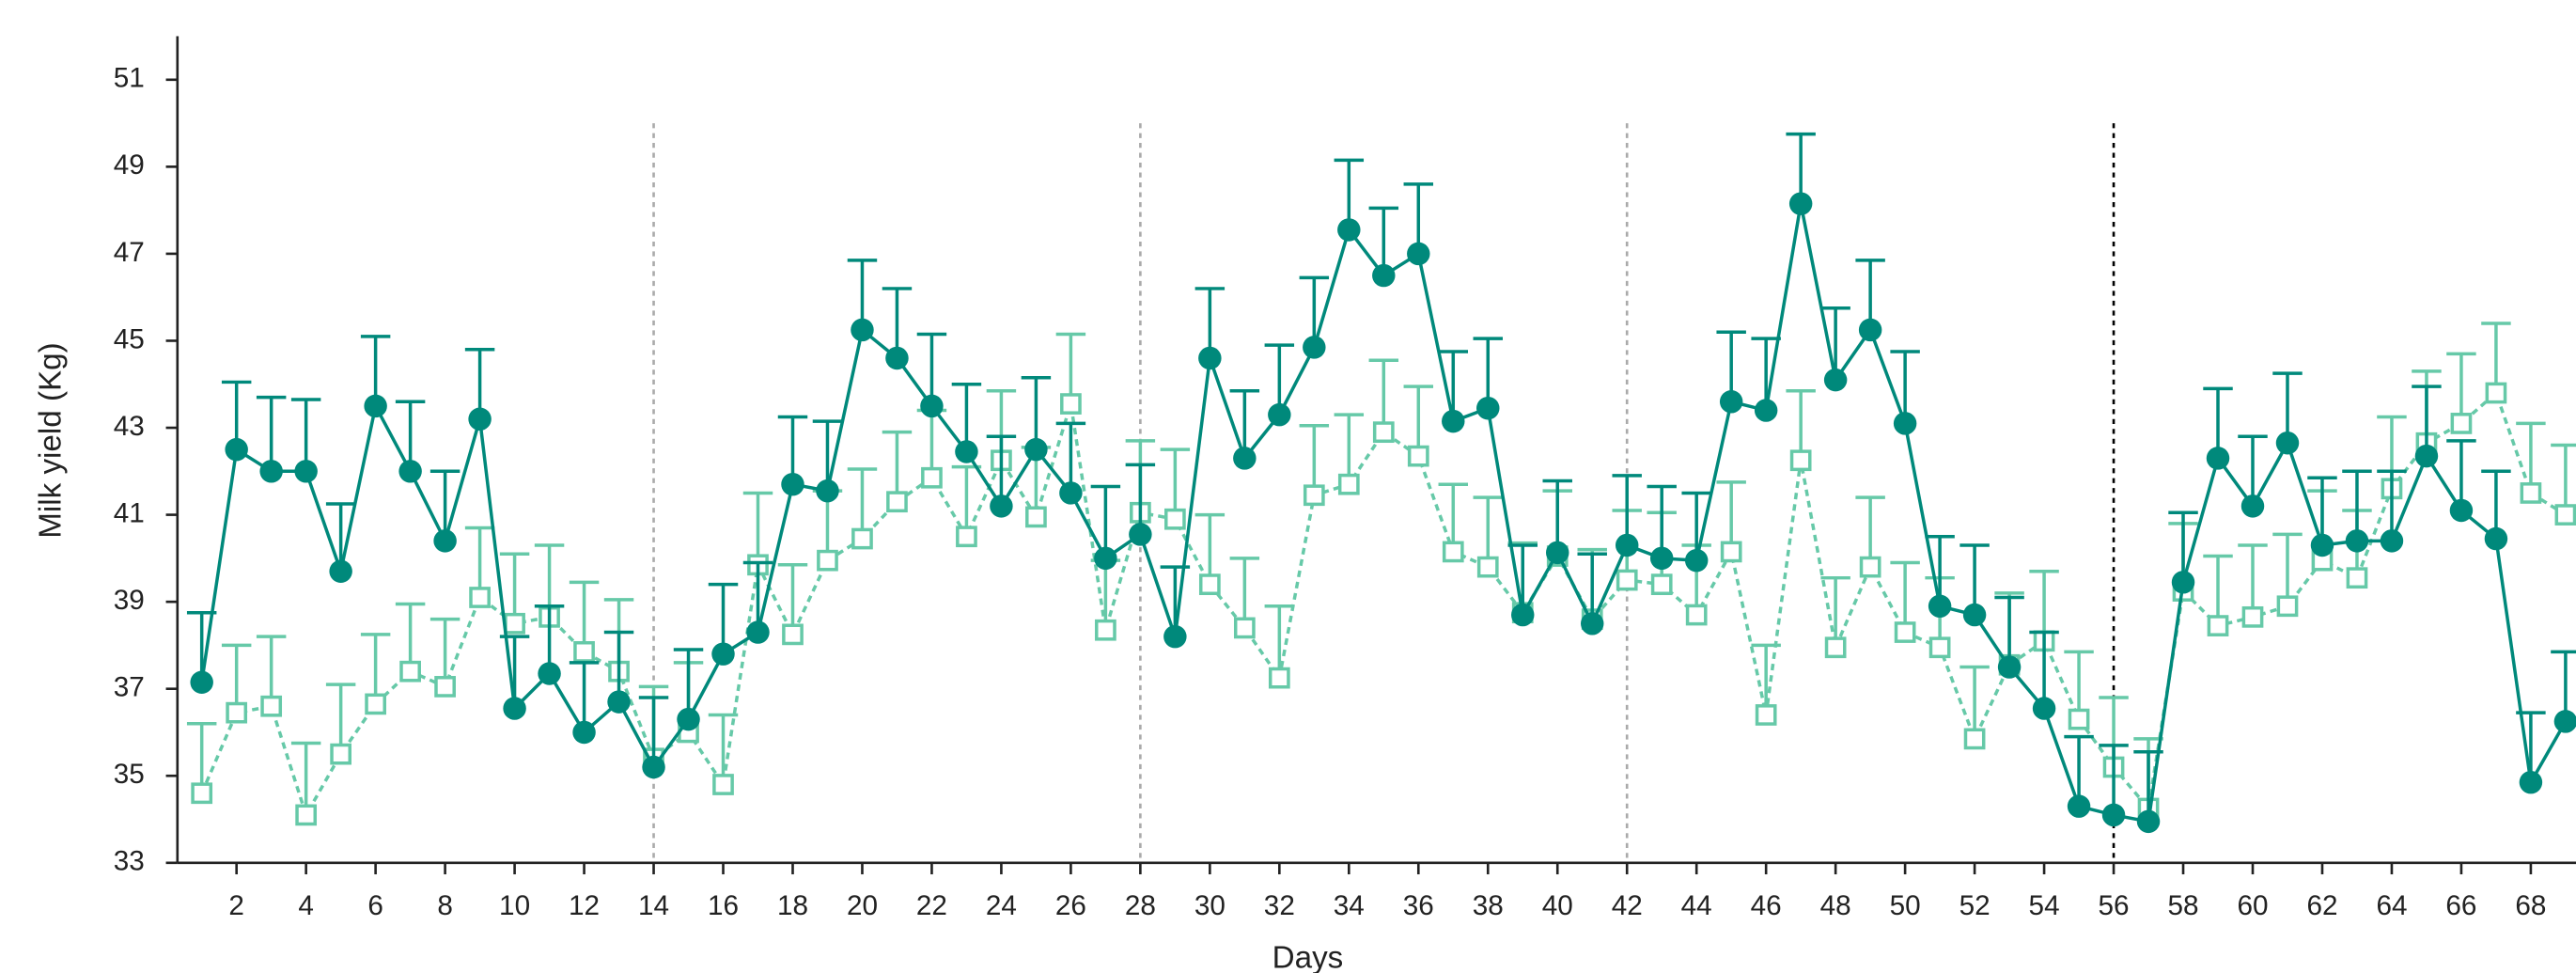 Image resolution: width=2576 pixels, height=973 pixels. Describe the element at coordinates (2252, 905) in the screenshot. I see `x-tick-label: 60` at that location.